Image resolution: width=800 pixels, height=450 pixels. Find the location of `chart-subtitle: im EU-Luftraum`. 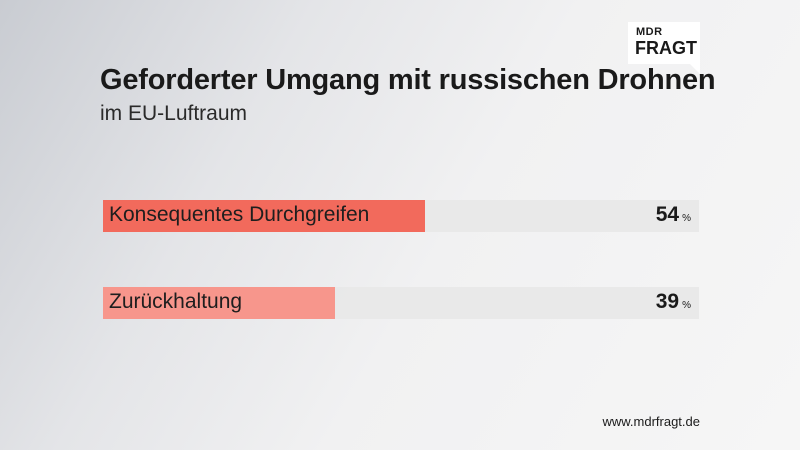

chart-subtitle: im EU-Luftraum is located at coordinates (174, 113).